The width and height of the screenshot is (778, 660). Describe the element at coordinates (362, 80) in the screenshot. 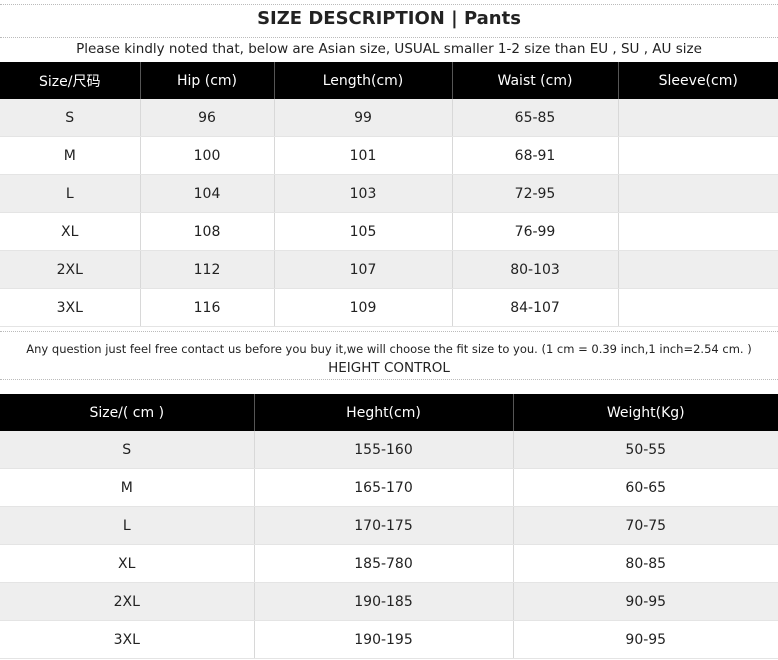

I see `header-cell: Length(cm)` at that location.